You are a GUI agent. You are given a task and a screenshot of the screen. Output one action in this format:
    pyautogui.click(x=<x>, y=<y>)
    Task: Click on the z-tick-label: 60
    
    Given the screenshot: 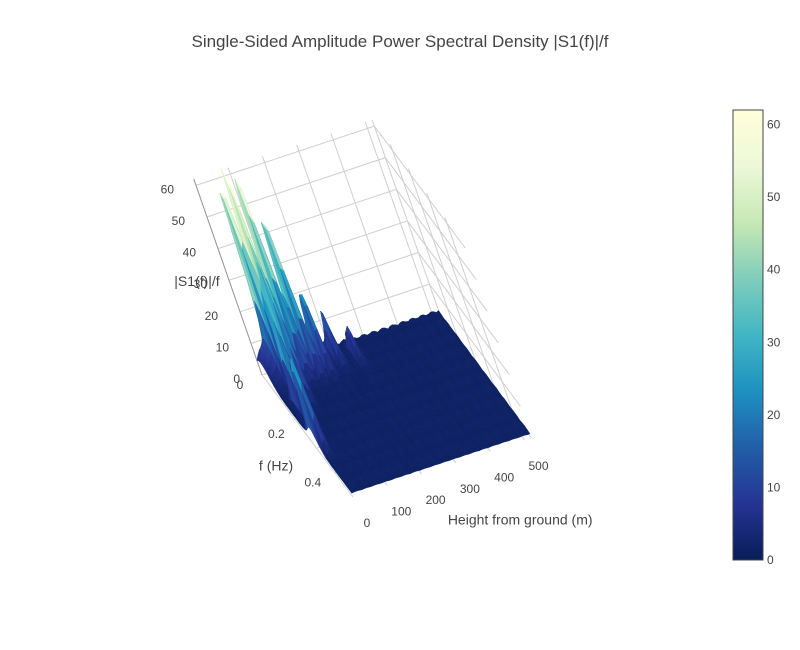 What is the action you would take?
    pyautogui.click(x=168, y=189)
    